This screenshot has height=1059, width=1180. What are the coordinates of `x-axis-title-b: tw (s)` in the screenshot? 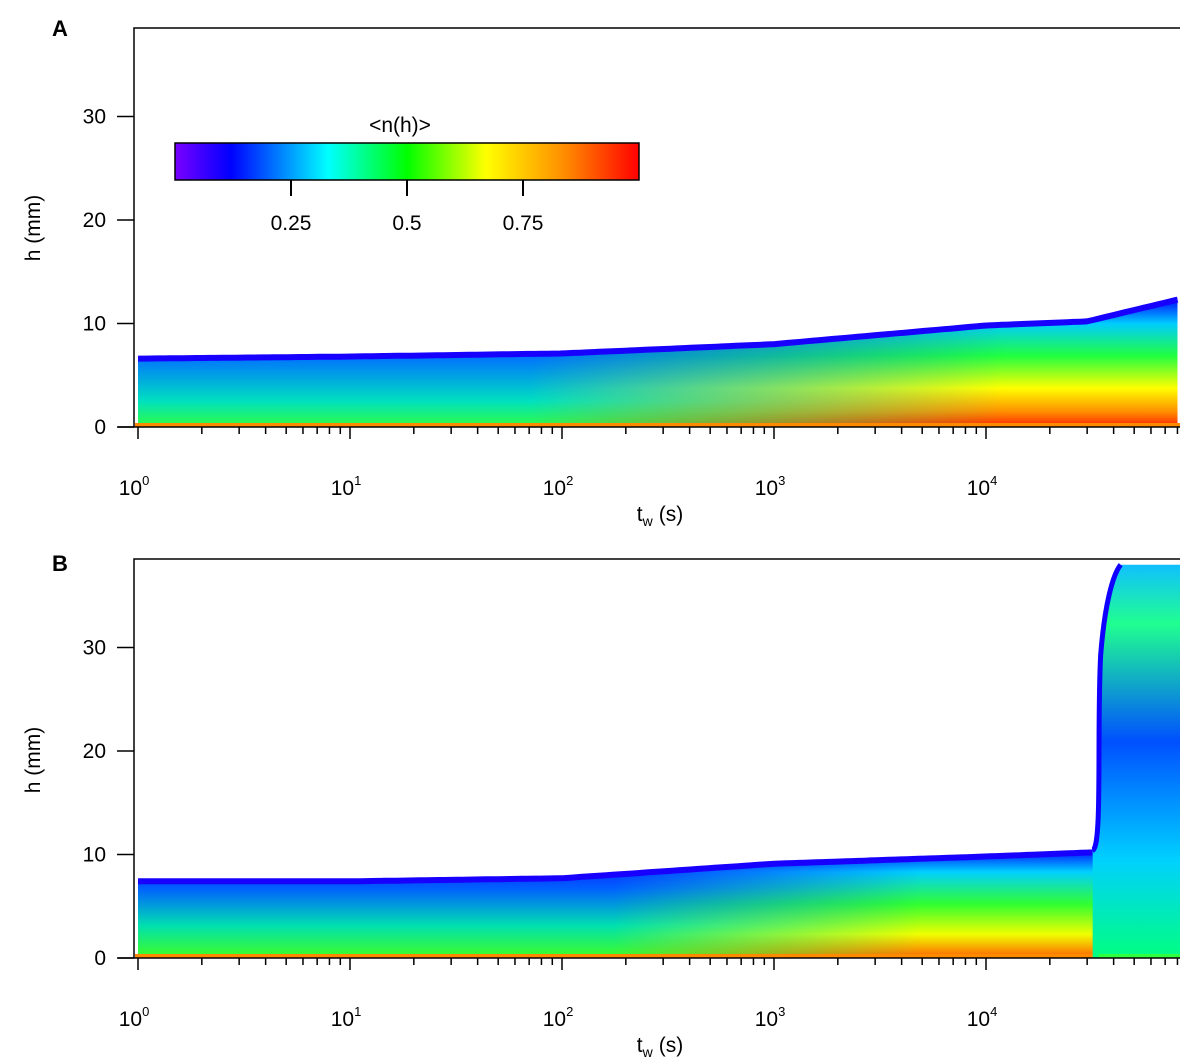 It's located at (660, 1046).